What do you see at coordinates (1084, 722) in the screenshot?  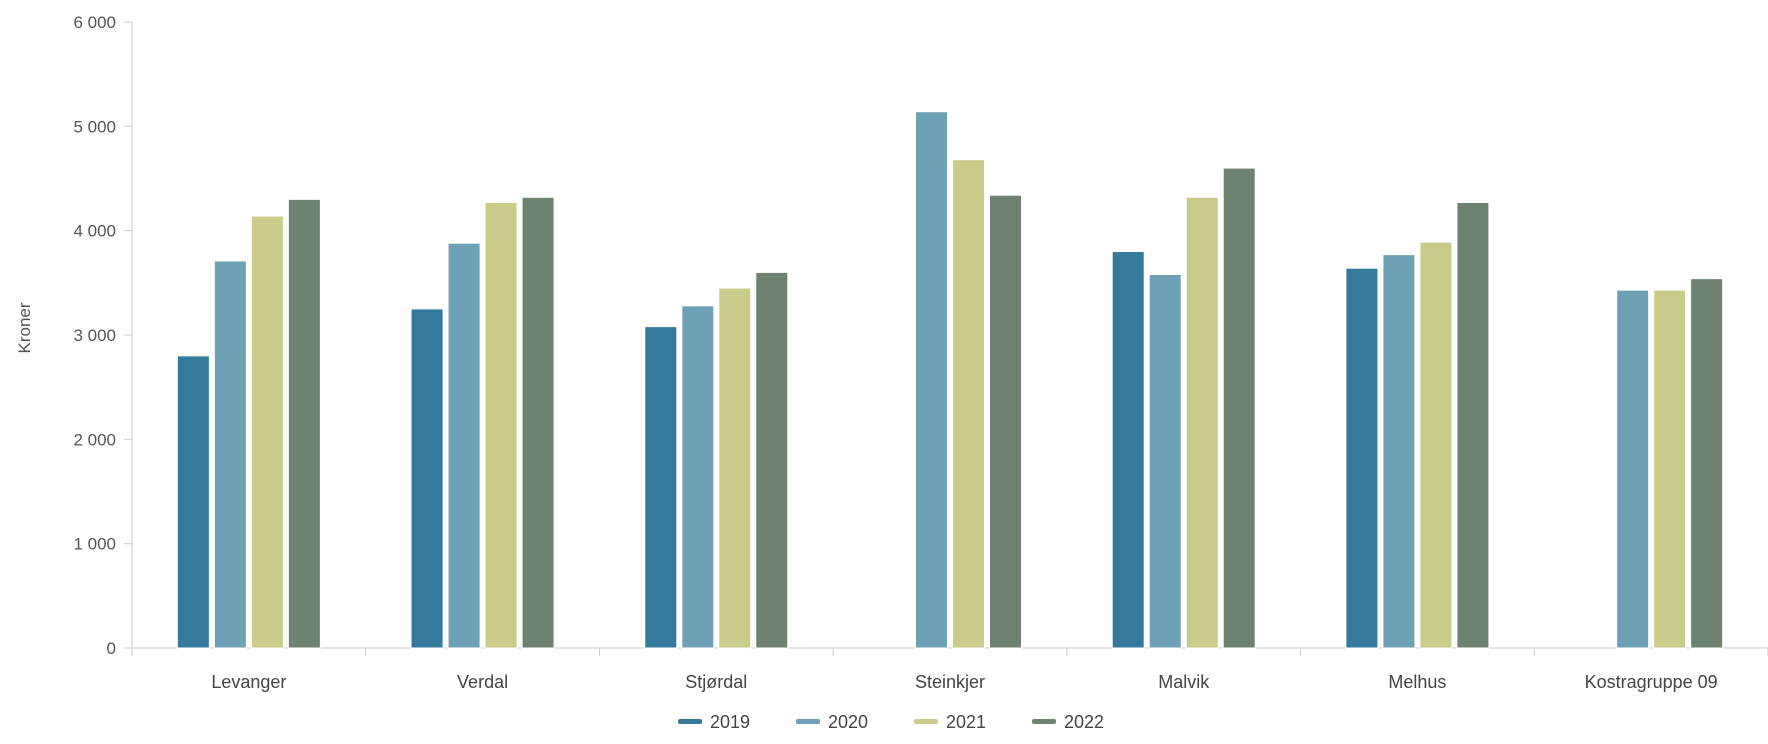 I see `legend-label: 2022` at bounding box center [1084, 722].